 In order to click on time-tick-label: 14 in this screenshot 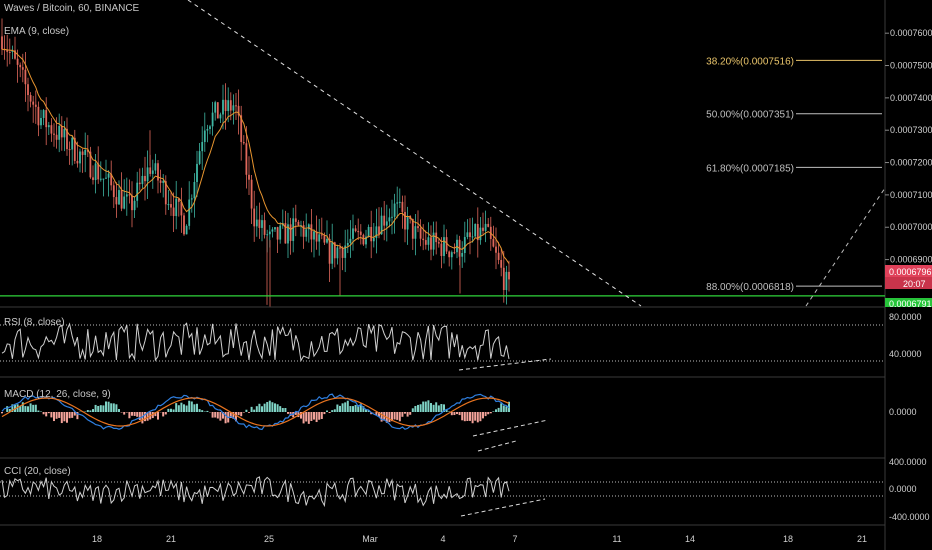, I will do `click(690, 539)`.